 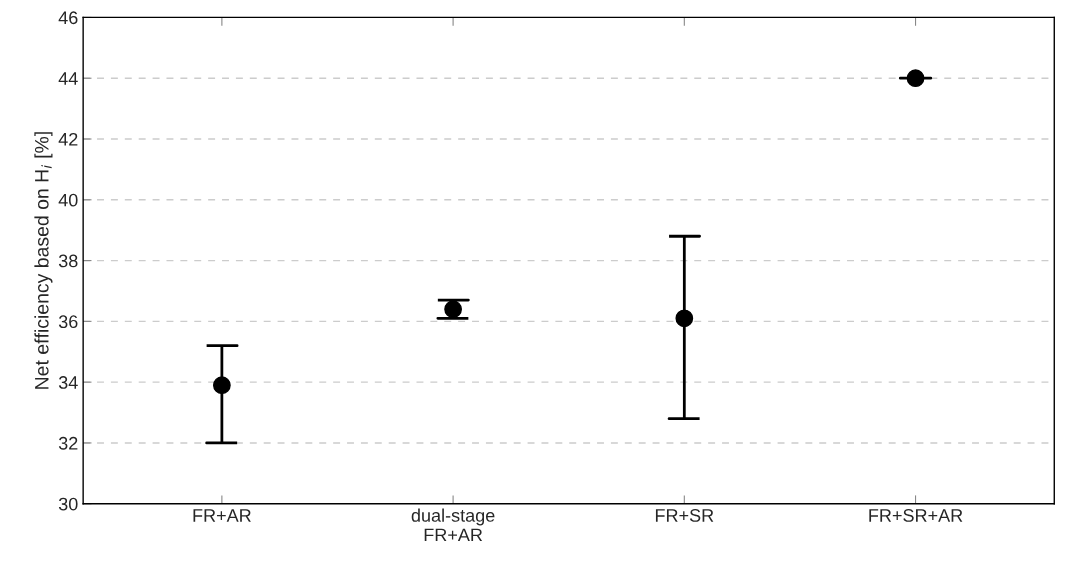 What do you see at coordinates (916, 515) in the screenshot?
I see `x-tick-label: FR+SR+AR` at bounding box center [916, 515].